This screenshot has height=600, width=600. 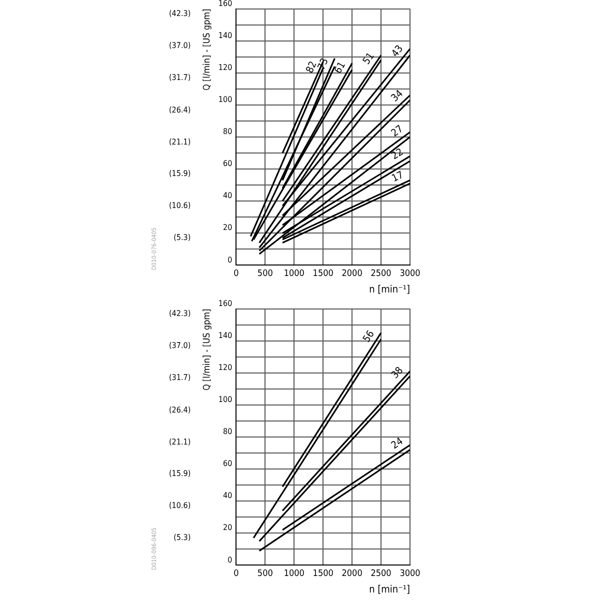 What do you see at coordinates (369, 59) in the screenshot?
I see `text: 51` at bounding box center [369, 59].